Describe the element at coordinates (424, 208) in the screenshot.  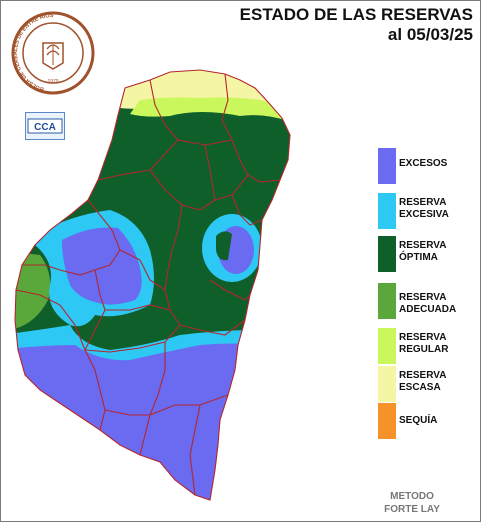
I see `legend-label: RESERVA EXCESIVA` at that location.